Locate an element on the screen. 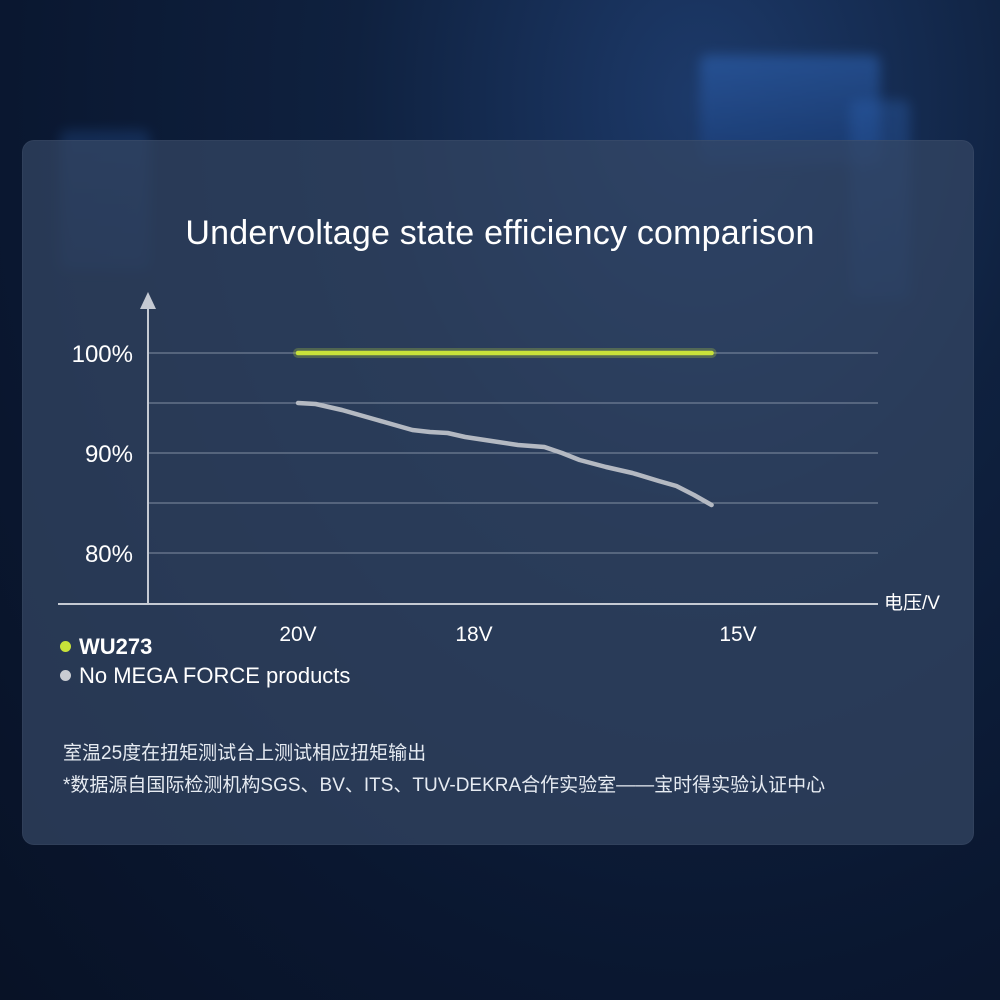 The image size is (1000, 1000). series-layer is located at coordinates (505, 428).